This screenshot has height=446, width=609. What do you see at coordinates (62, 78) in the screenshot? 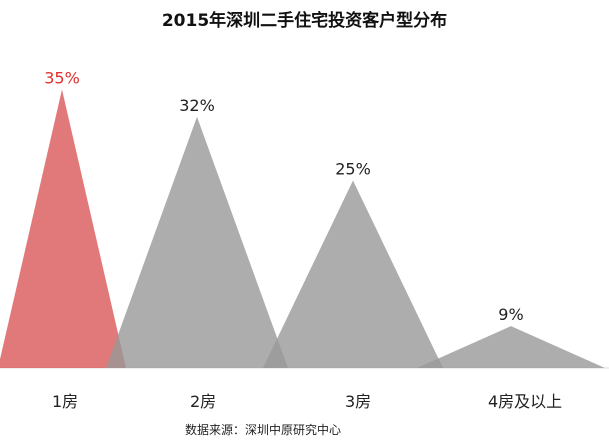
I see `data-label: 35%` at bounding box center [62, 78].